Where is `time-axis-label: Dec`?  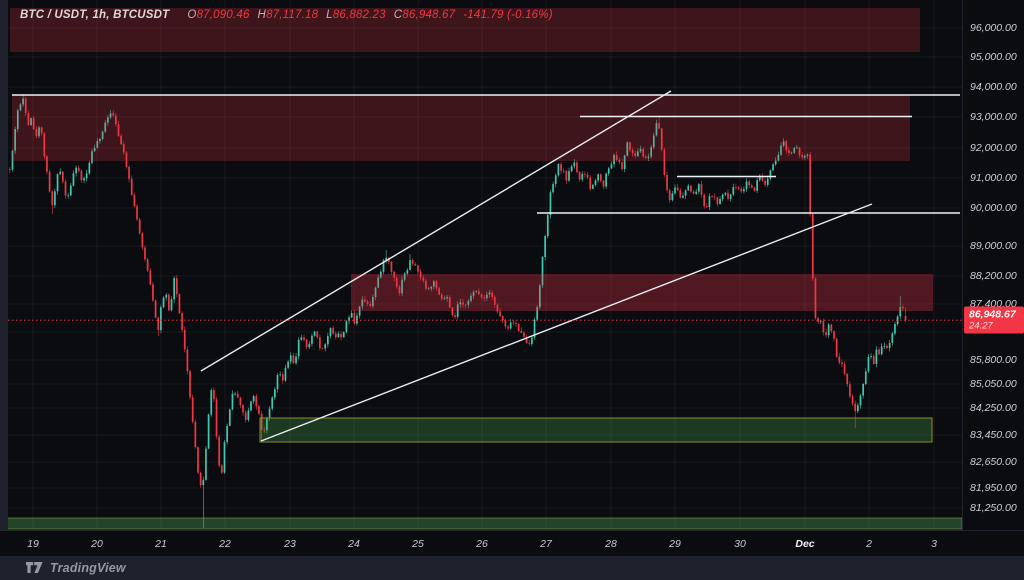
time-axis-label: Dec is located at coordinates (805, 543).